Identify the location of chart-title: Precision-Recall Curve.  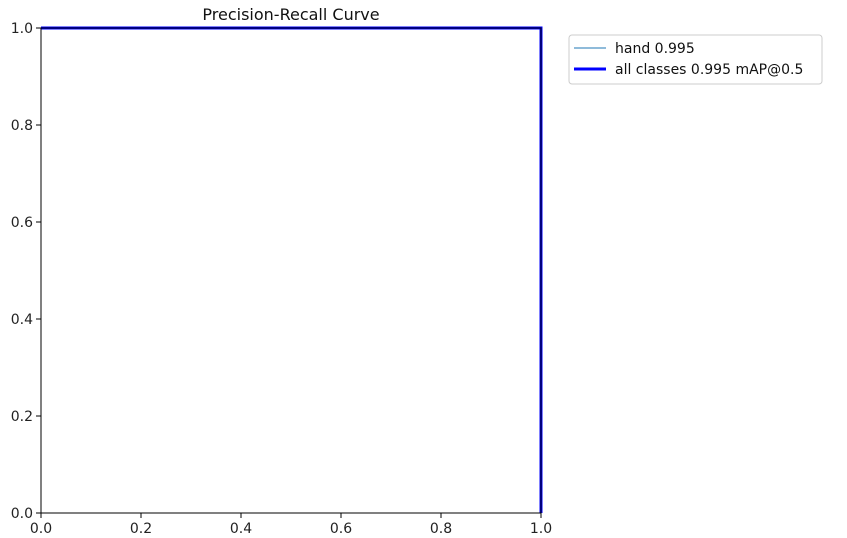
(290, 14).